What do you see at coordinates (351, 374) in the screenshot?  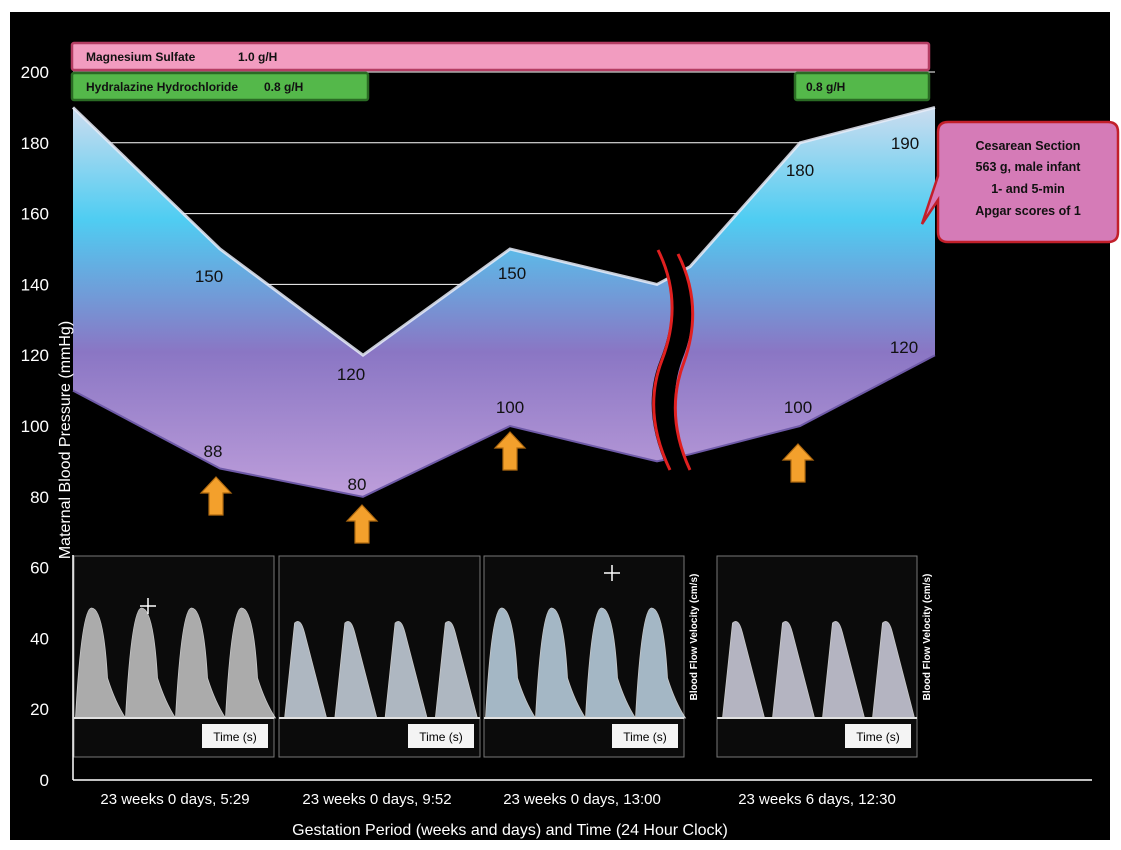 I see `systolic-label-2: 120` at bounding box center [351, 374].